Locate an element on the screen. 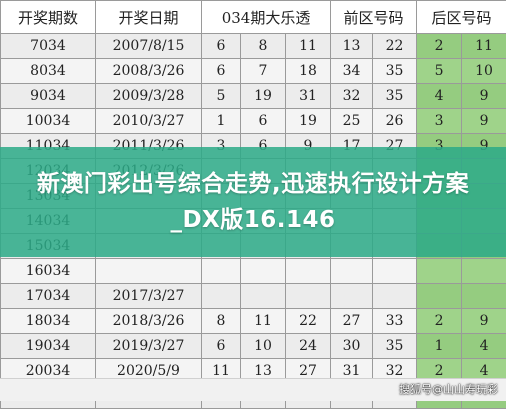  front-number-cell: 31 is located at coordinates (308, 96).